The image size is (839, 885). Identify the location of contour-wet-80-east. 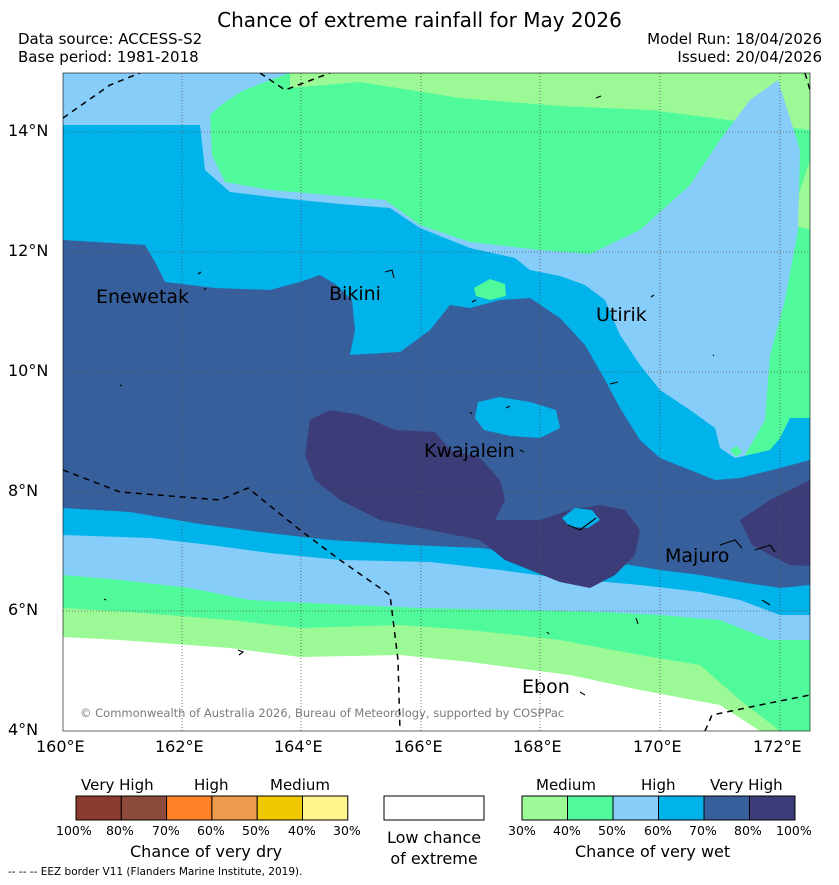
(775, 523).